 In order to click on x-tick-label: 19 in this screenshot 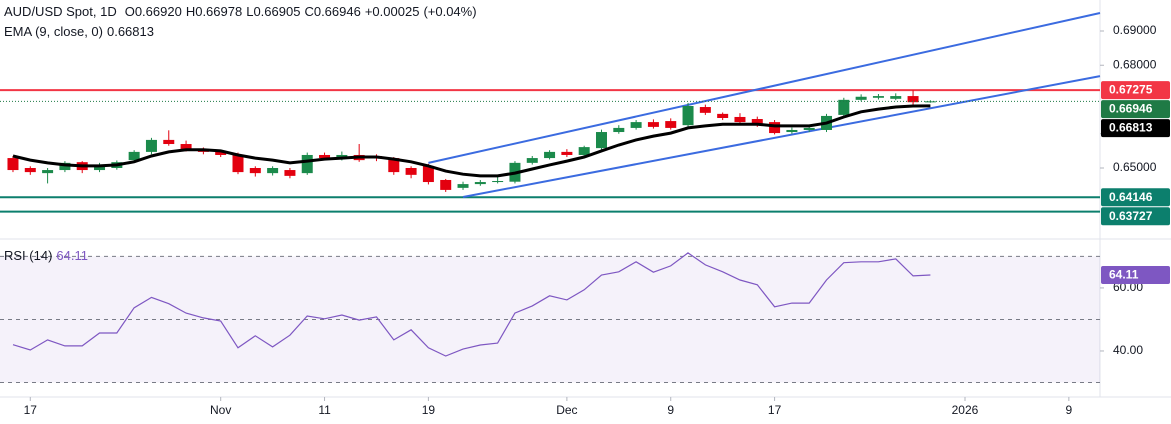, I will do `click(429, 410)`.